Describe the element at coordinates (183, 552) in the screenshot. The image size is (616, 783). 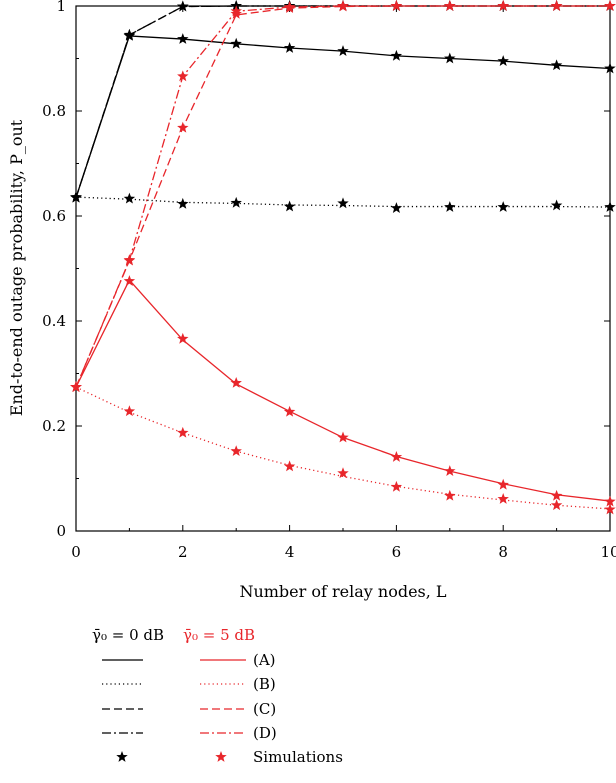
I see `x-tick-label: 2` at that location.